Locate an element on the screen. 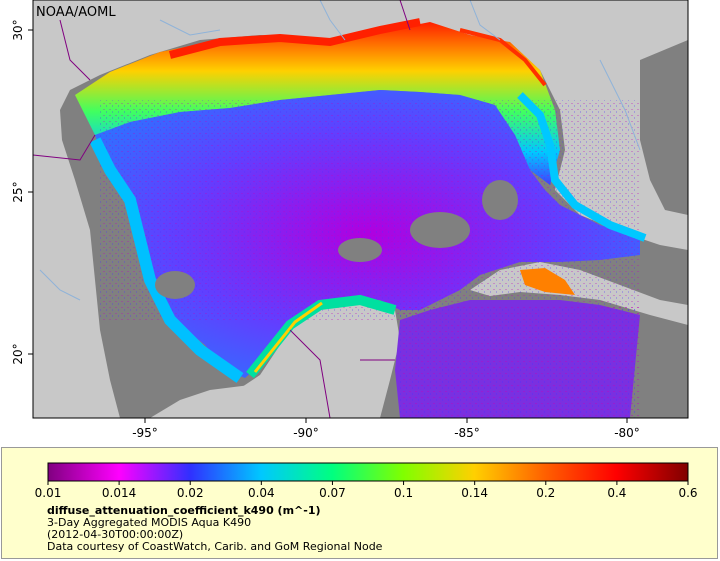 This screenshot has width=720, height=561. yucatan-inner-band is located at coordinates (288, 337).